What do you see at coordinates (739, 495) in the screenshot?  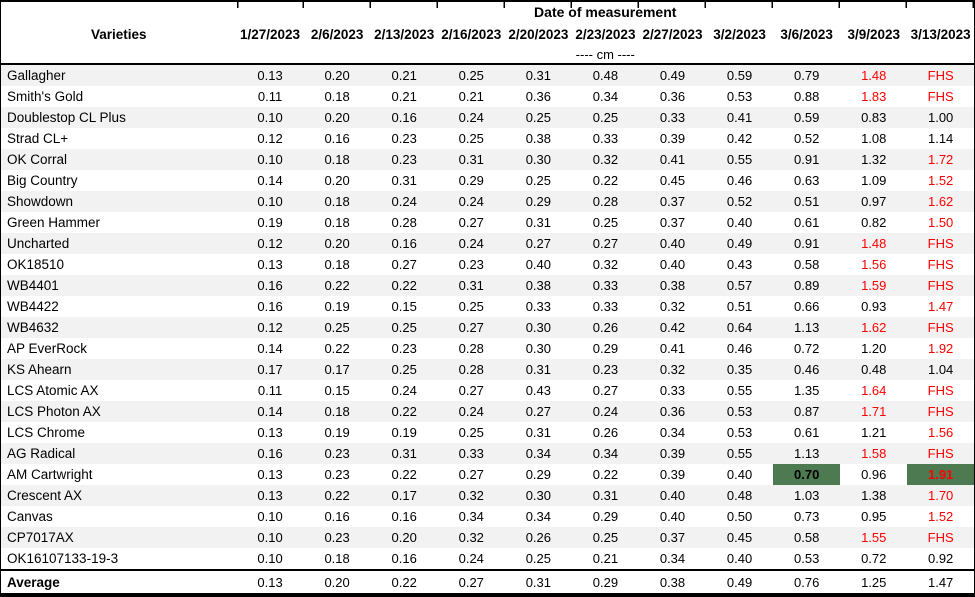 I see `measurement-cell: 0.48` at bounding box center [739, 495].